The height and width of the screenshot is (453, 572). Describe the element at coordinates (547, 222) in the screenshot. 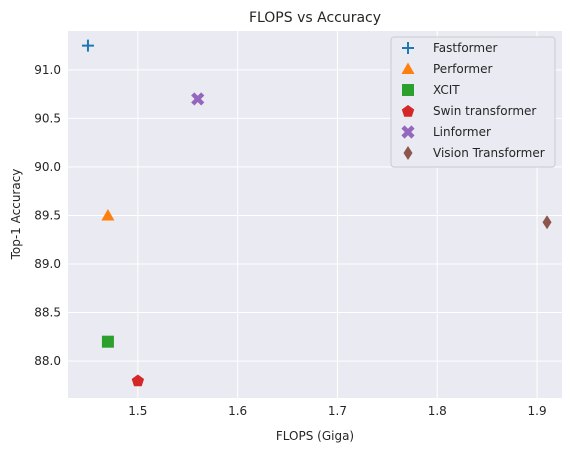

I see `point-vision-transformer` at that location.